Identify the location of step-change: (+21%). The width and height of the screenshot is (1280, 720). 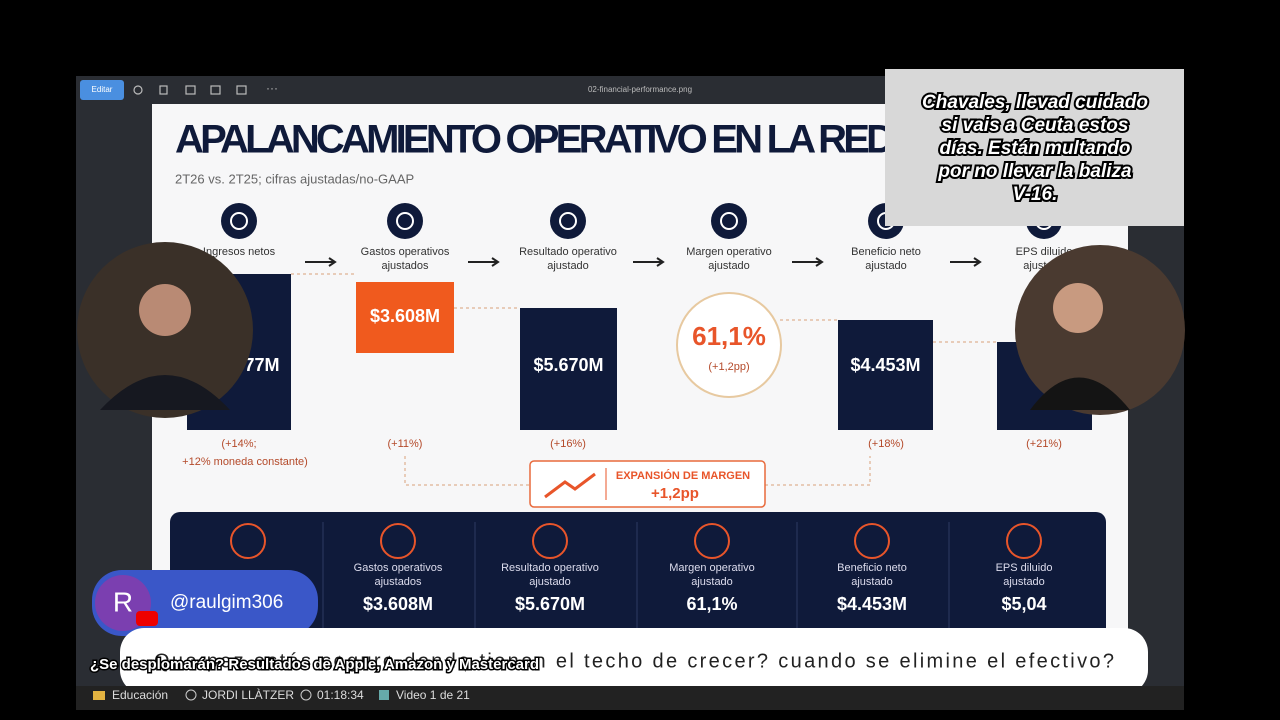
(1044, 444).